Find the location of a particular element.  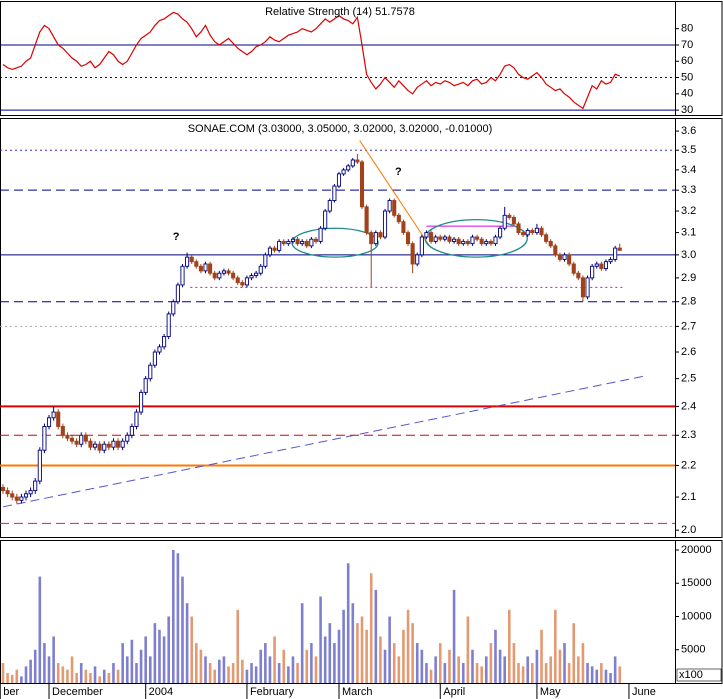

annotation: ? is located at coordinates (176, 237).